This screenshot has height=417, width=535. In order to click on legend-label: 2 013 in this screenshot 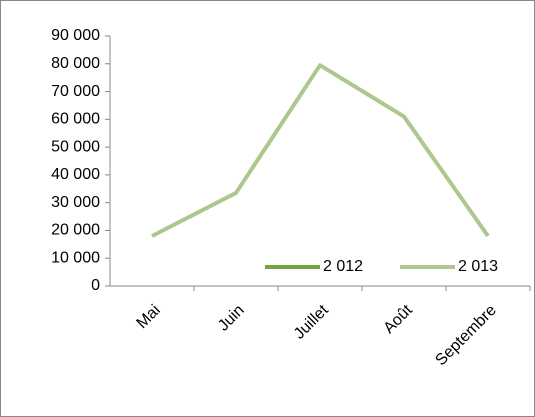, I will do `click(478, 266)`.